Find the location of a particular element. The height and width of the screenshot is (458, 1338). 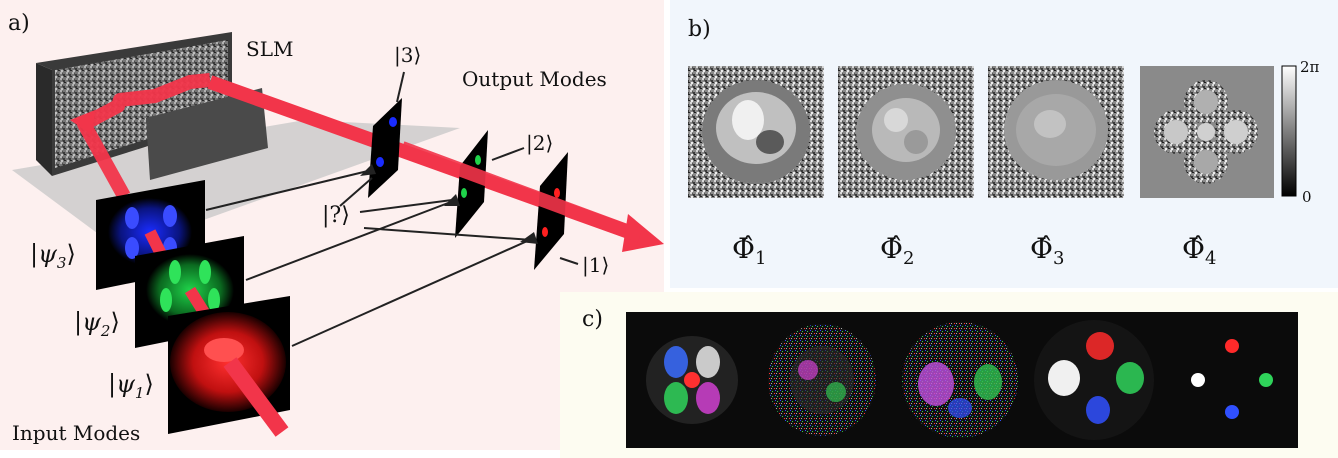

phase-mask-3-label: Φ̂3 is located at coordinates (1047, 250).